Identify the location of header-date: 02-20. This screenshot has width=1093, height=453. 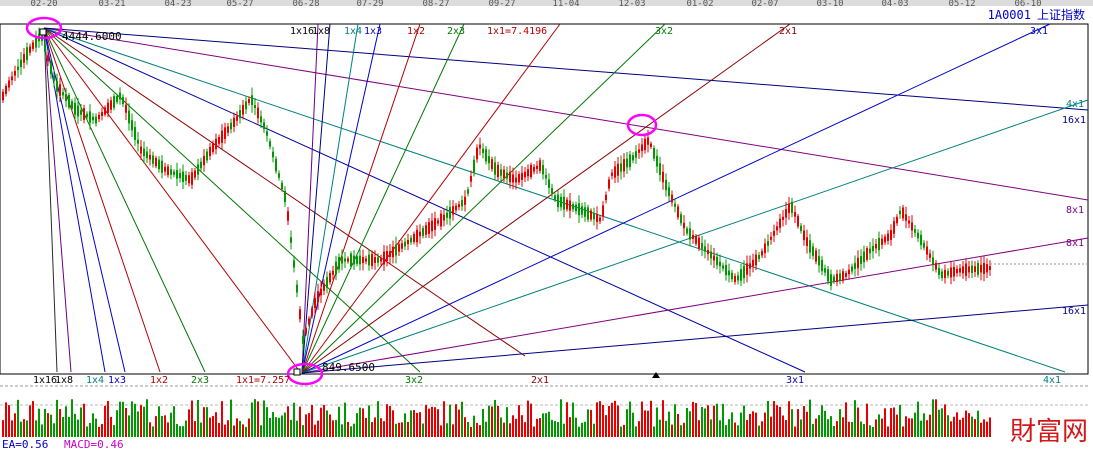
(43, 4).